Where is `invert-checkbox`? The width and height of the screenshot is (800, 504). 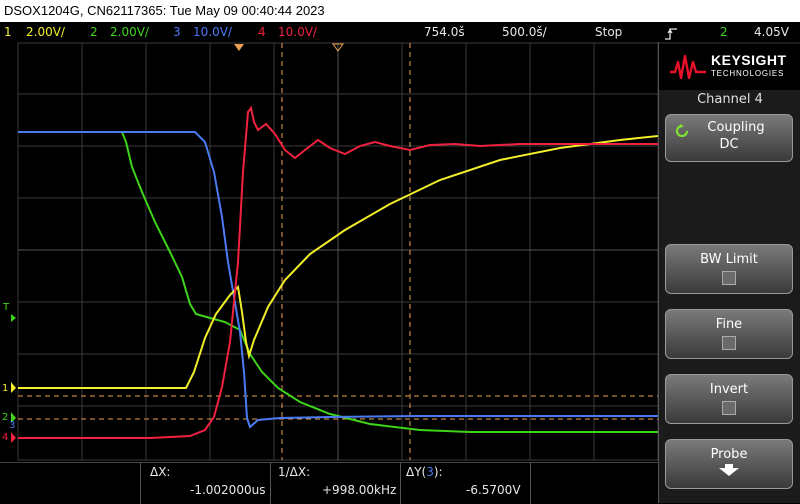
invert-checkbox is located at coordinates (729, 408).